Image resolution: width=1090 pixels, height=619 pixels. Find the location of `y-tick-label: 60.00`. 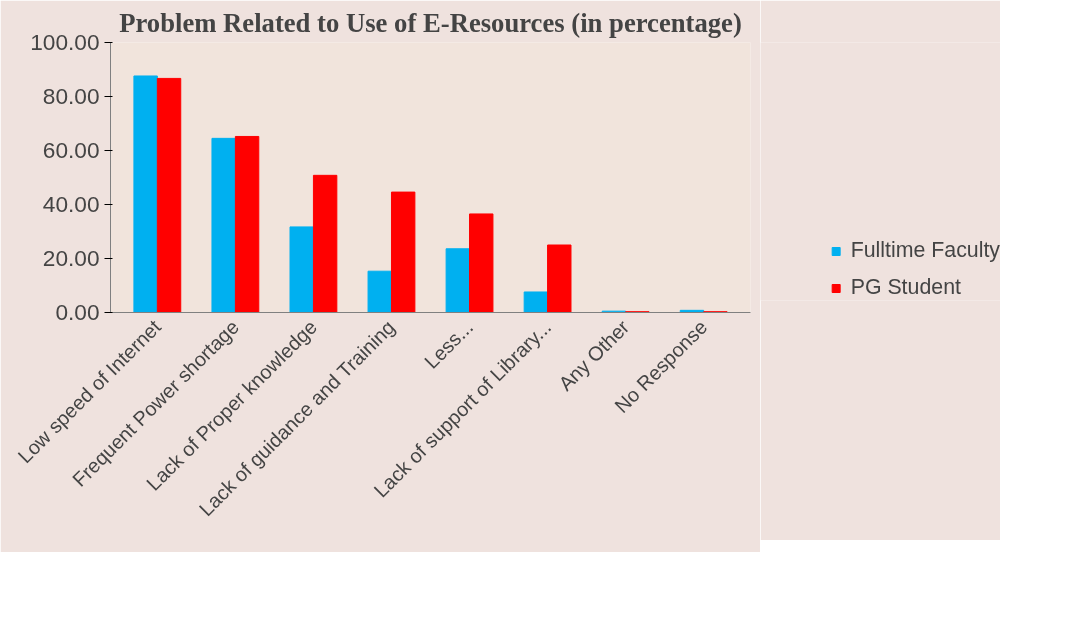

y-tick-label: 60.00 is located at coordinates (71, 150).